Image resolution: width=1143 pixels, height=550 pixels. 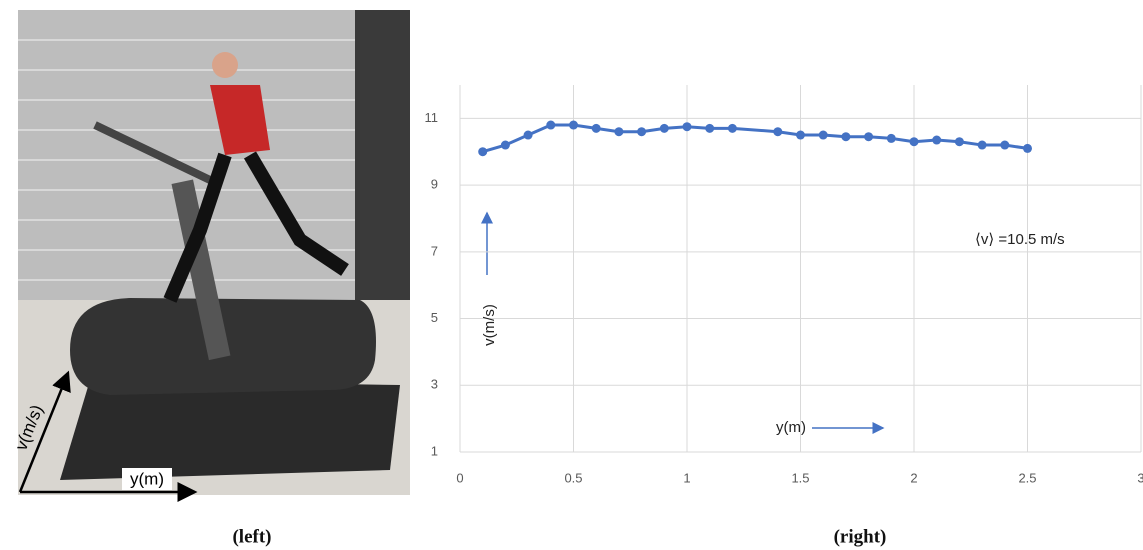 I want to click on x-tick-label: 1, so click(x=686, y=477).